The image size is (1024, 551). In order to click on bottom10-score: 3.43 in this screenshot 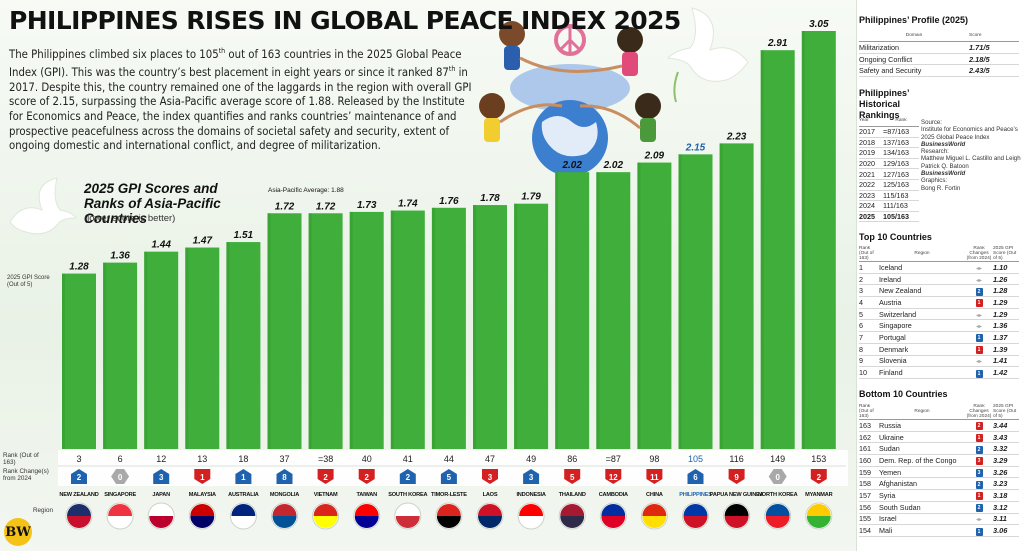, I will do `click(1000, 437)`.